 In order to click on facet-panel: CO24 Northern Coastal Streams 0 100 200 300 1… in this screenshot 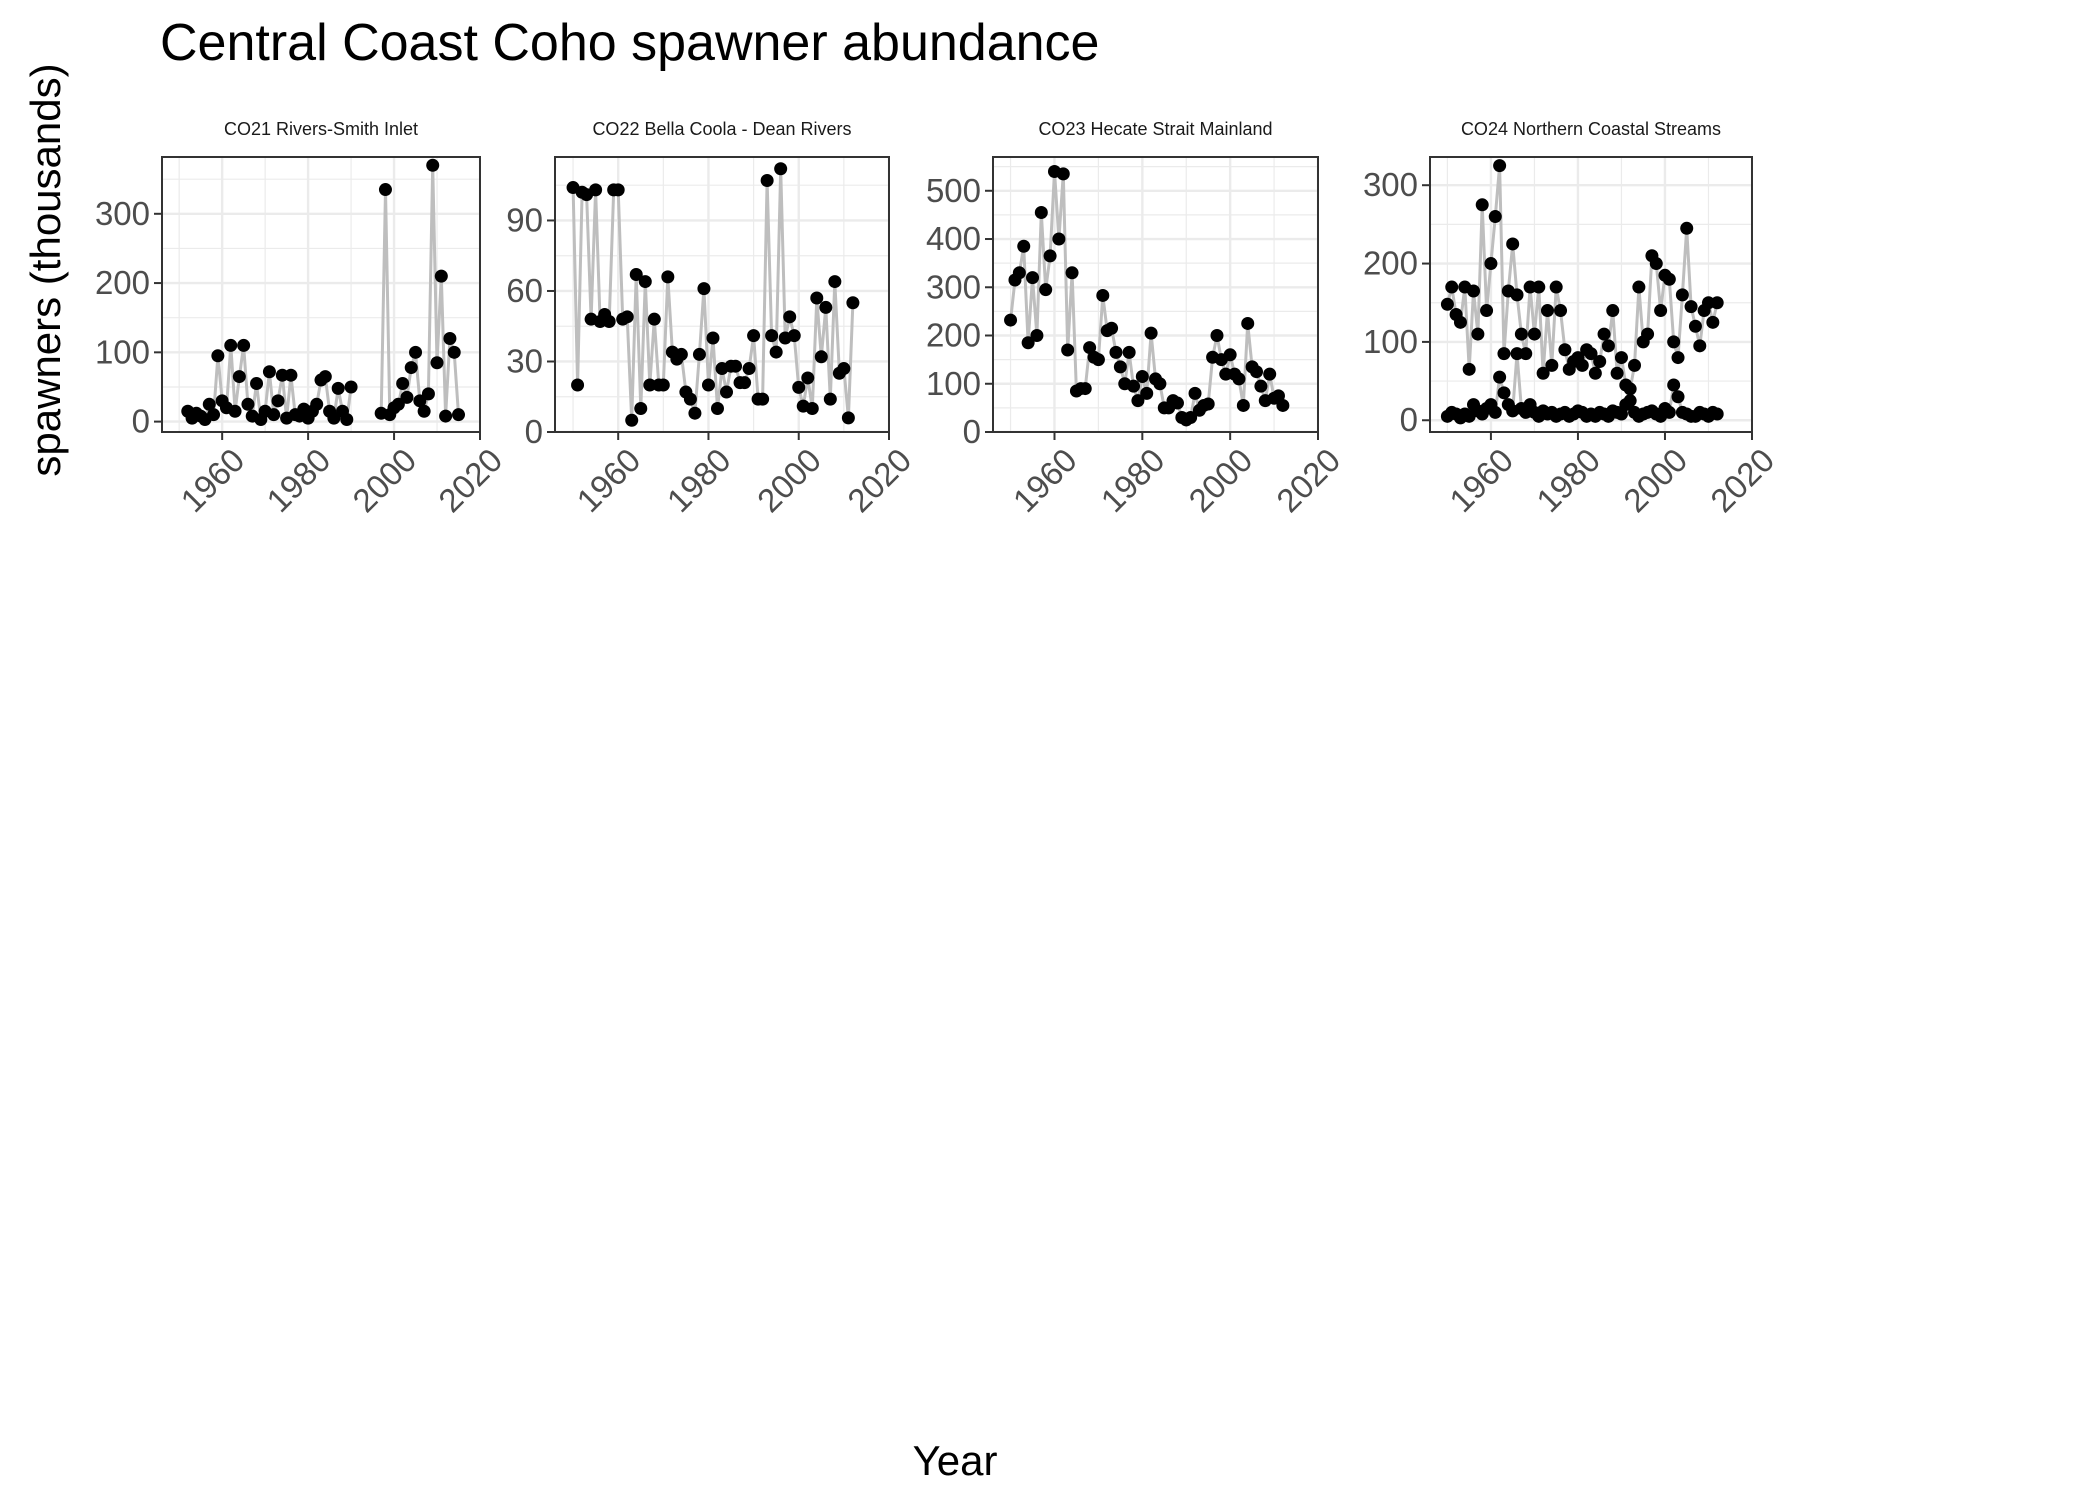, I will do `click(1572, 319)`.